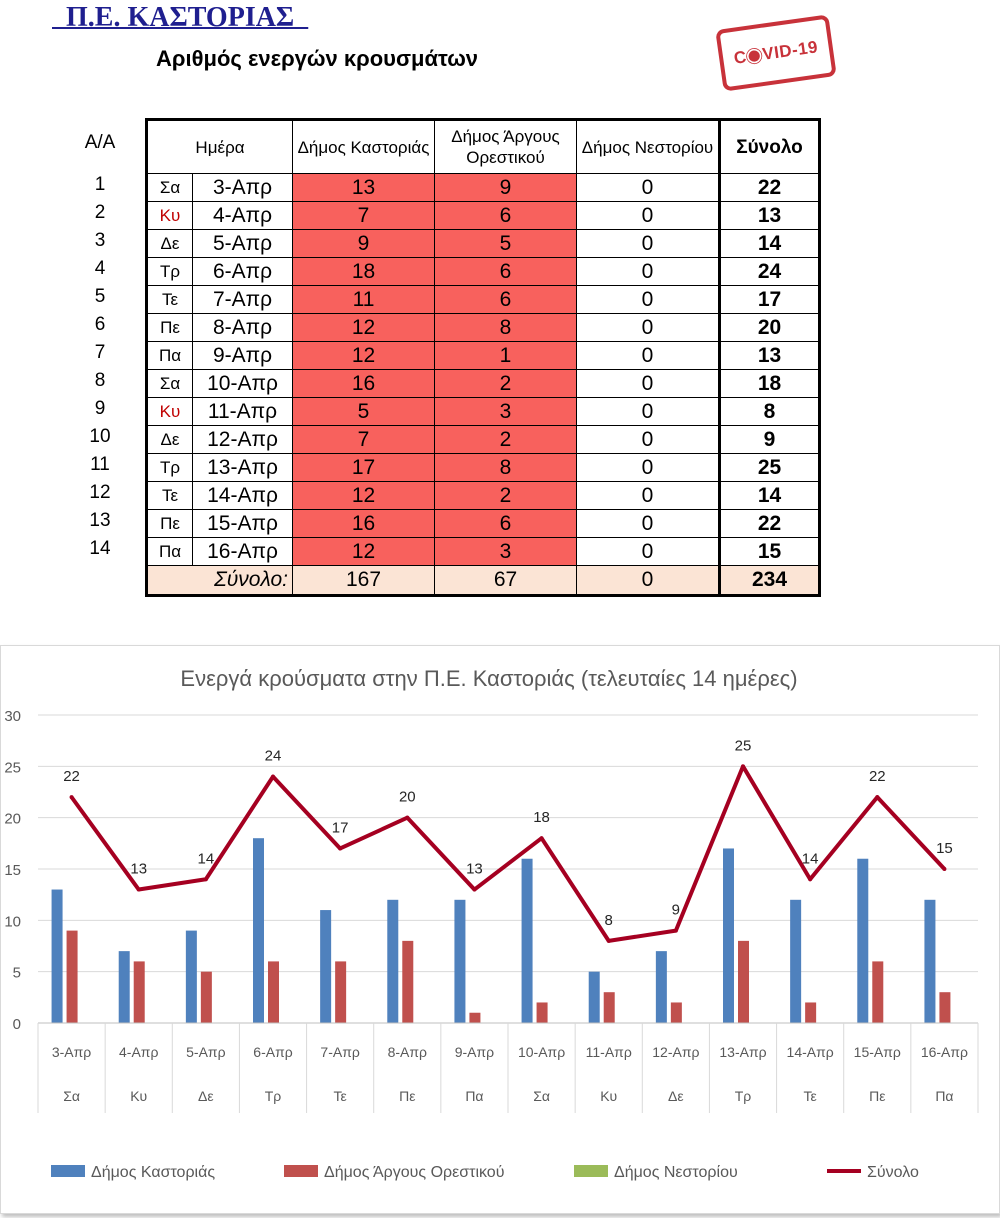  I want to click on date-cell: 14-Απρ, so click(242, 495).